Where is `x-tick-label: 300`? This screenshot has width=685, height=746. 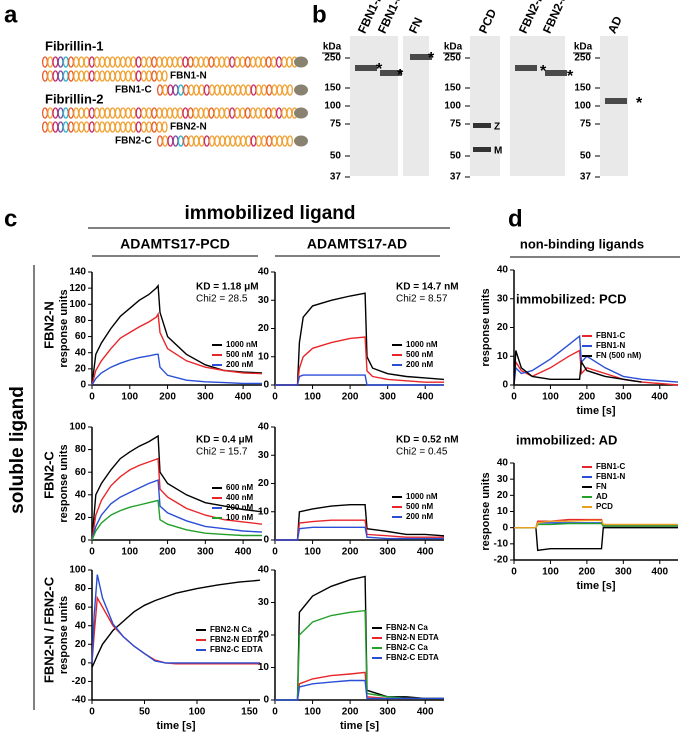 x-tick-label: 300 is located at coordinates (205, 397).